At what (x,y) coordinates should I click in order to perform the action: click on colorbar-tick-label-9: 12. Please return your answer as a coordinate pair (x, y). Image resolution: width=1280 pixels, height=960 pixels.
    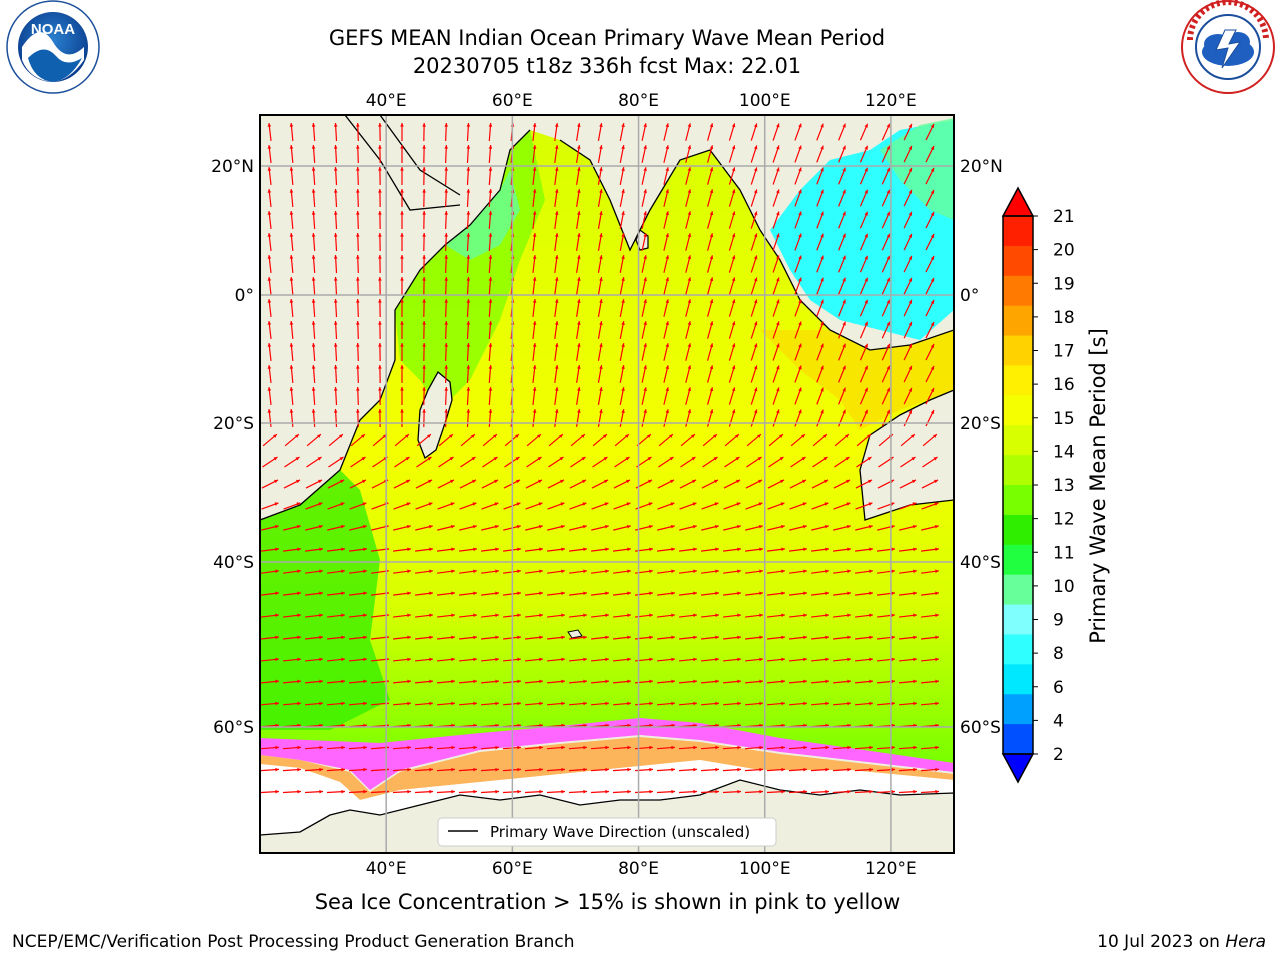
    Looking at the image, I should click on (1064, 520).